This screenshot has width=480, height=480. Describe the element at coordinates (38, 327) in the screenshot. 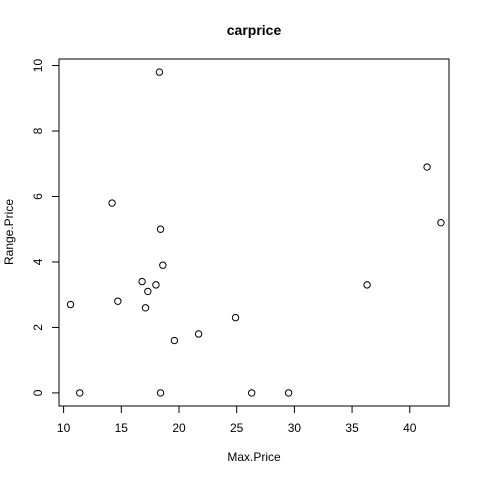

I see `y-tick-label: 2` at that location.